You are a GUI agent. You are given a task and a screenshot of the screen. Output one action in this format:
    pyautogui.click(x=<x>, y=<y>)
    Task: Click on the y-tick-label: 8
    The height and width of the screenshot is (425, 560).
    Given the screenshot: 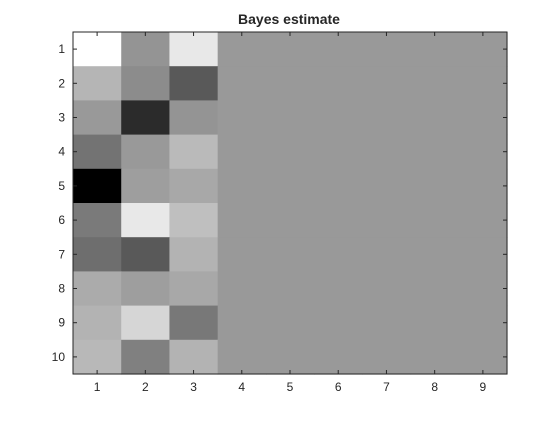 What is the action you would take?
    pyautogui.click(x=61, y=289)
    